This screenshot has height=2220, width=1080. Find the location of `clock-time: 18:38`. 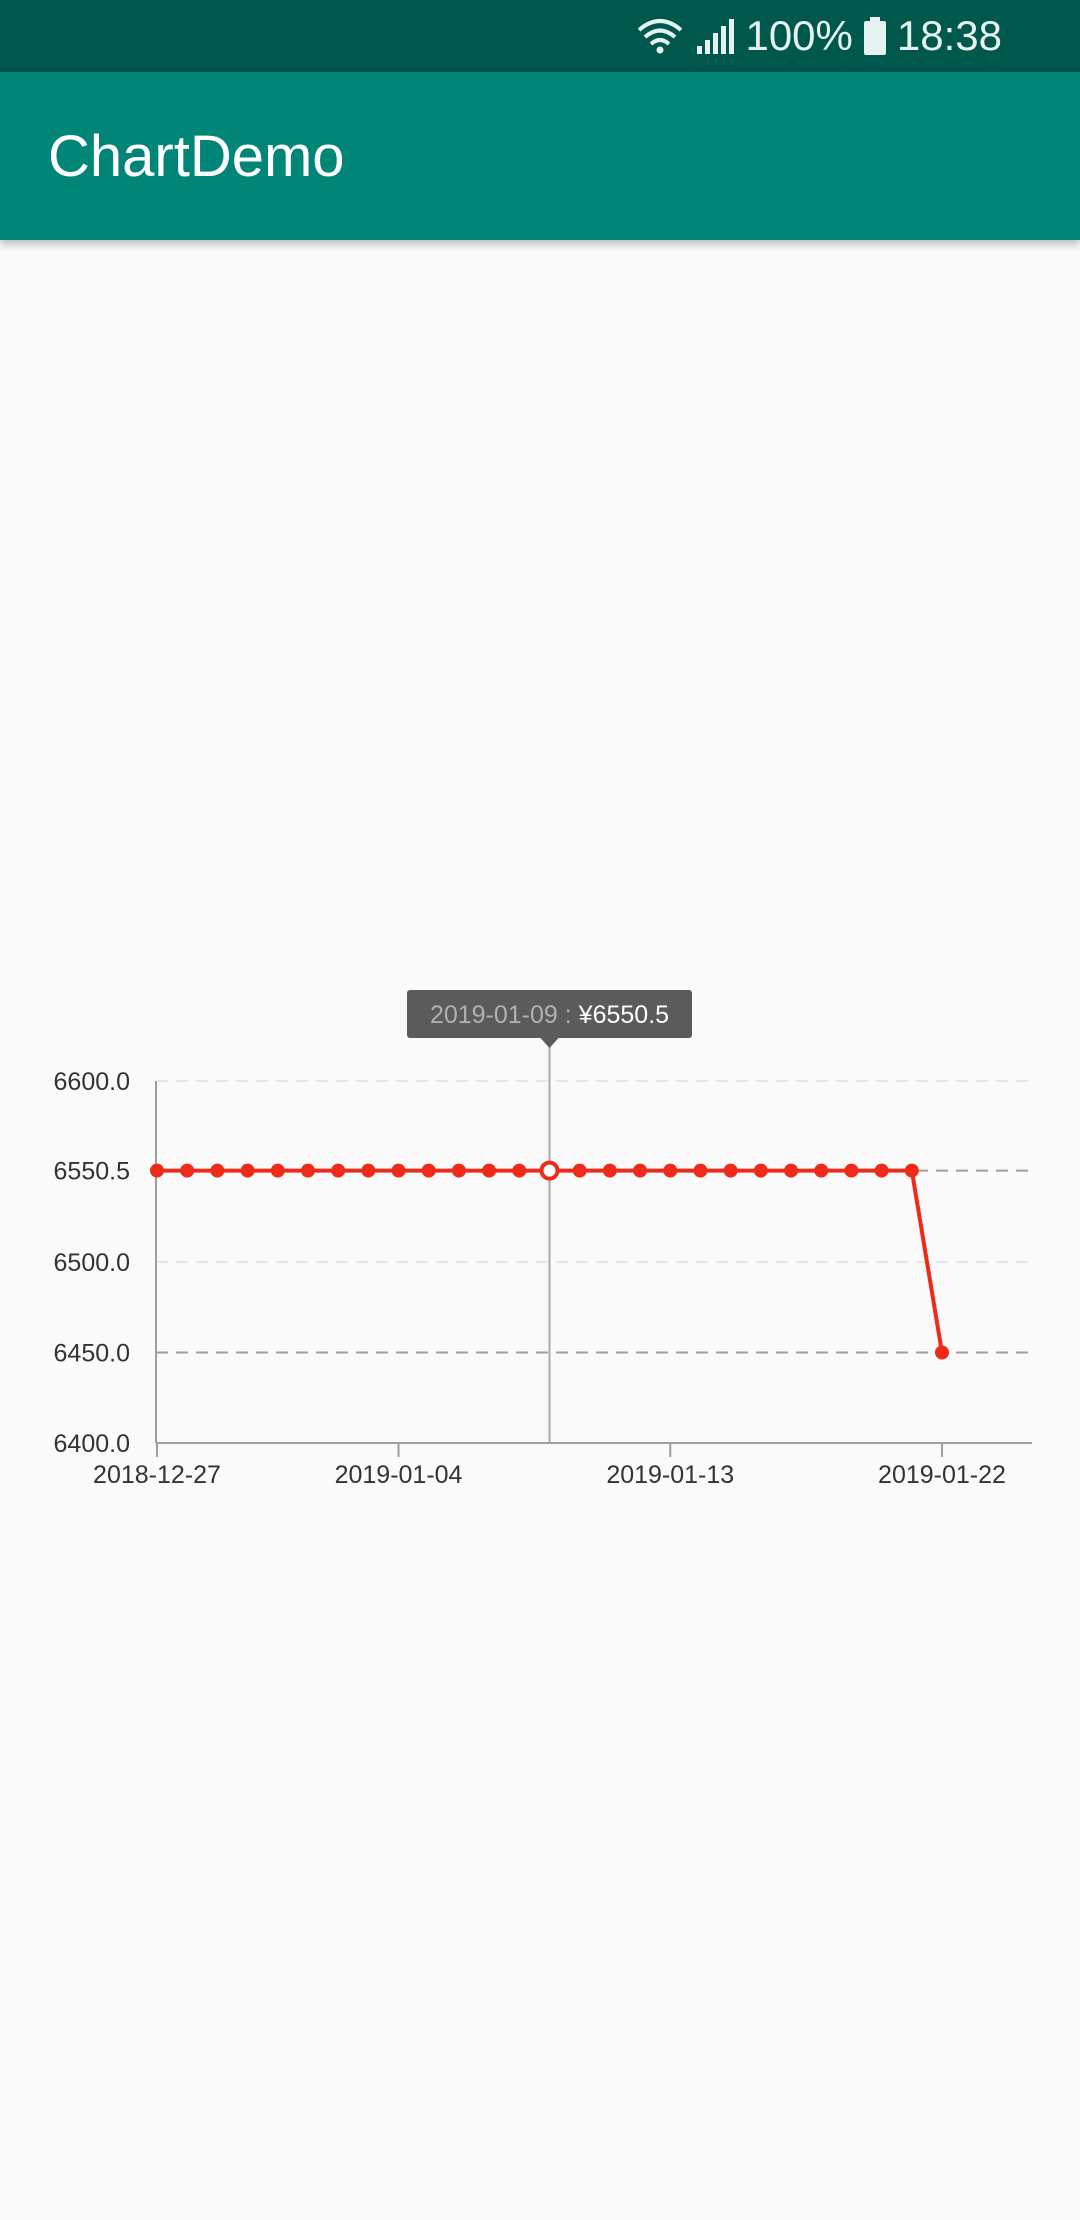

clock-time: 18:38 is located at coordinates (949, 35).